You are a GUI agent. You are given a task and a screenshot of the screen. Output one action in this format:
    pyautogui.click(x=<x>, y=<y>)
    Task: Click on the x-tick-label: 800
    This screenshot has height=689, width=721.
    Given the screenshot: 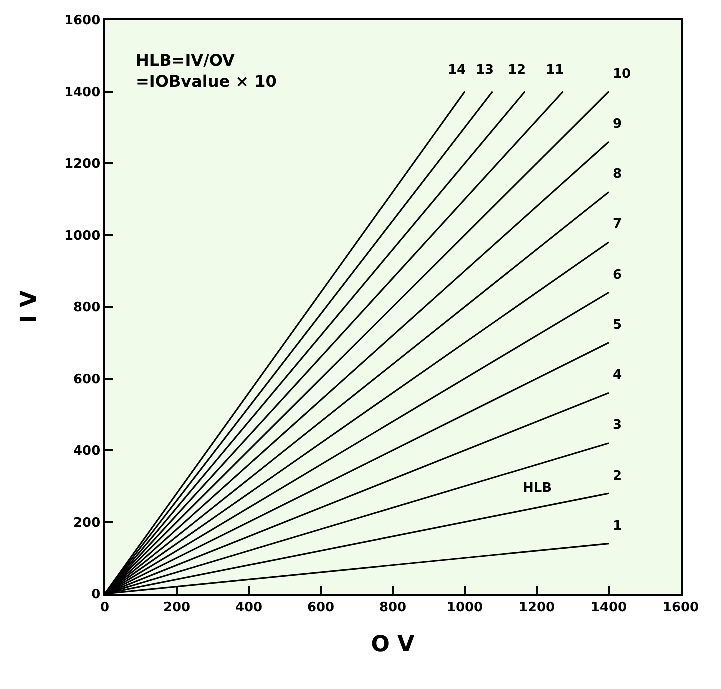 What is the action you would take?
    pyautogui.click(x=393, y=608)
    